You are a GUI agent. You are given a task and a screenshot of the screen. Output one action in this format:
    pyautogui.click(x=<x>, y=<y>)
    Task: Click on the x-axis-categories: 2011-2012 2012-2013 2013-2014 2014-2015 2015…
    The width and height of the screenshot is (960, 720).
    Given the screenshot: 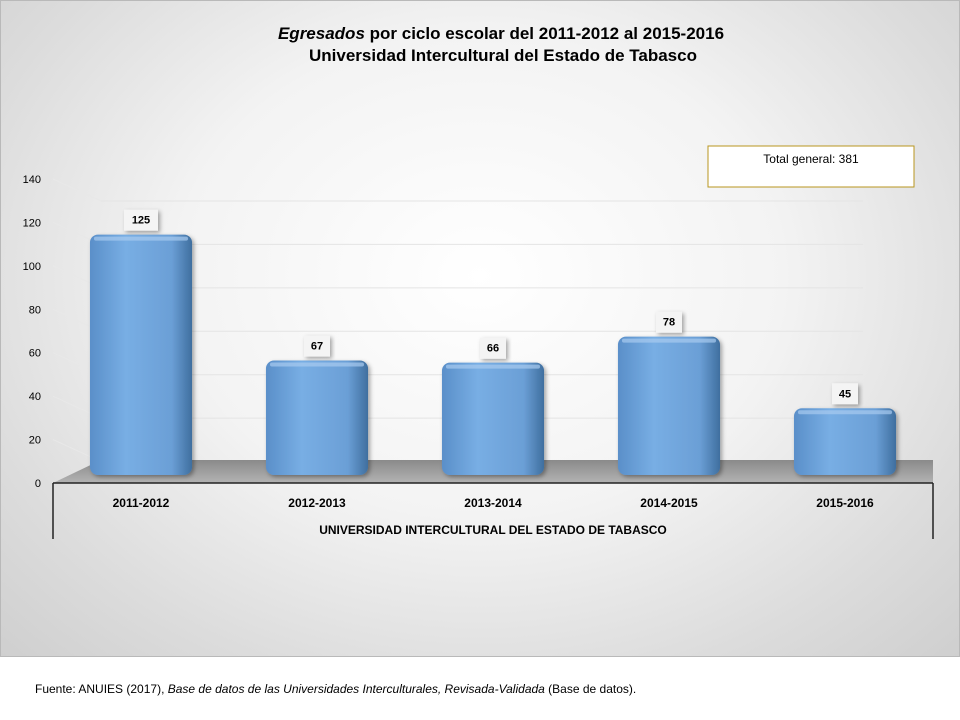 What is the action you would take?
    pyautogui.click(x=493, y=503)
    